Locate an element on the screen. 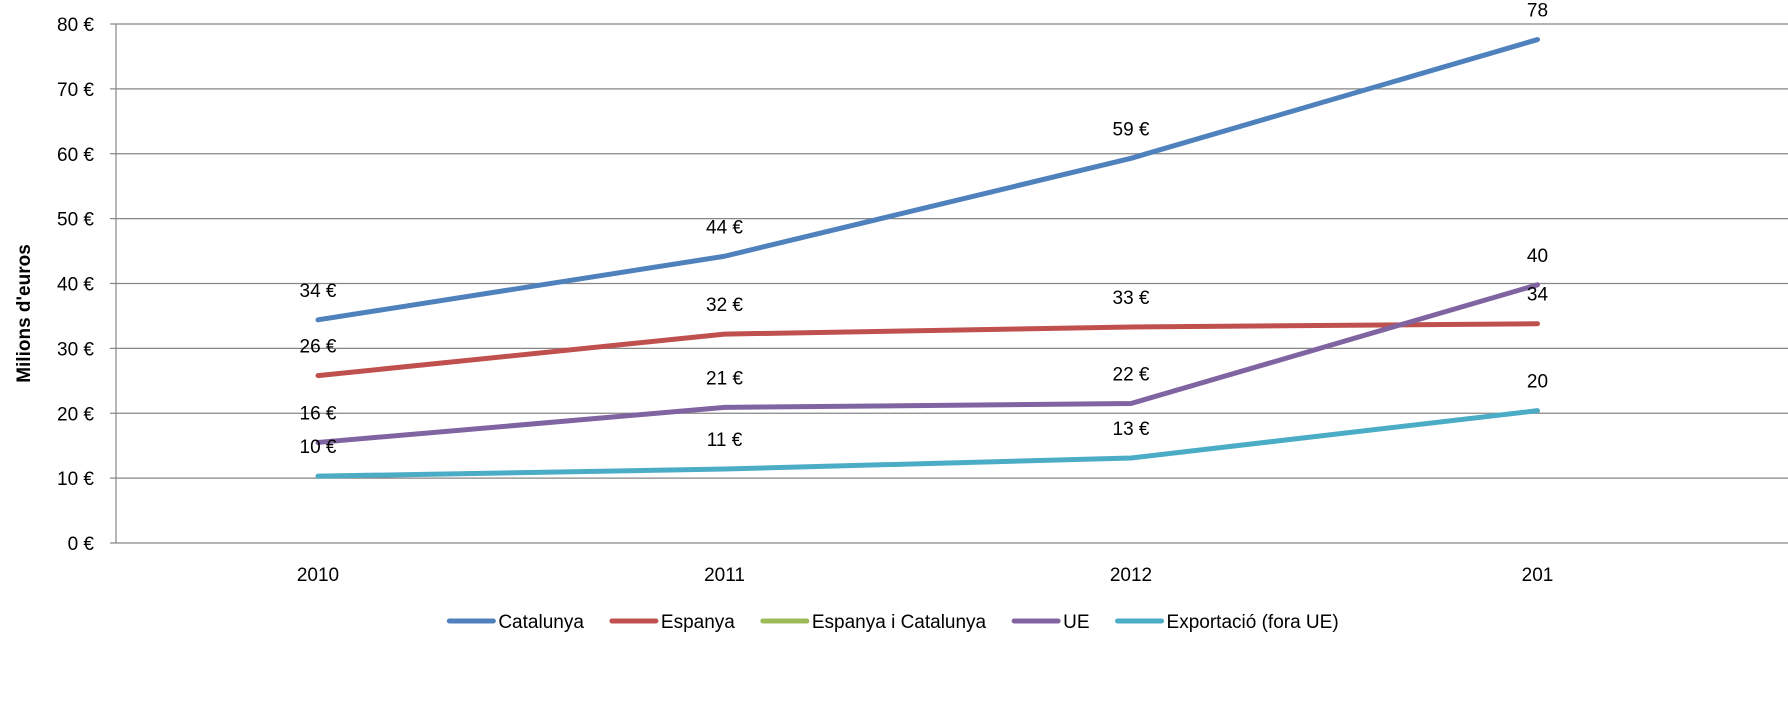 Image resolution: width=1788 pixels, height=725 pixels. y-tick-label: 40 € is located at coordinates (75, 285).